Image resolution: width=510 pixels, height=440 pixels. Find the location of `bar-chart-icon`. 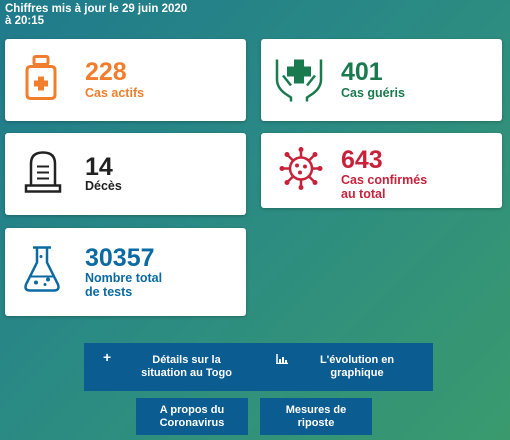

bar-chart-icon is located at coordinates (282, 361).